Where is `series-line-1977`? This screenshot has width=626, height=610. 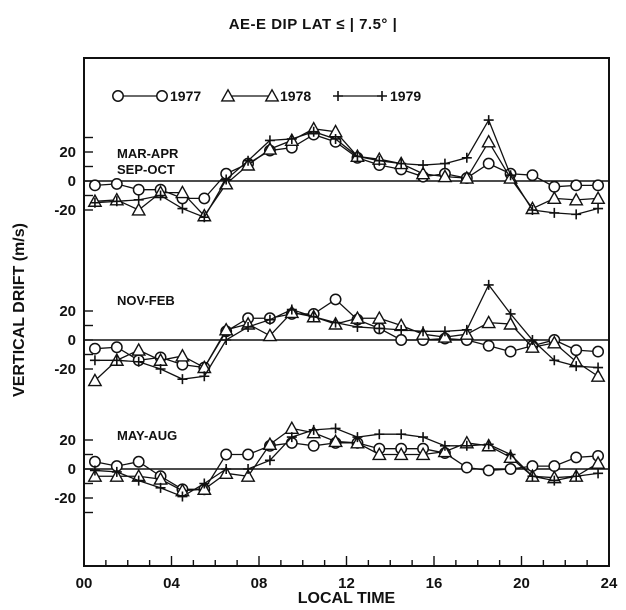
series-line-1977 is located at coordinates (346, 333).